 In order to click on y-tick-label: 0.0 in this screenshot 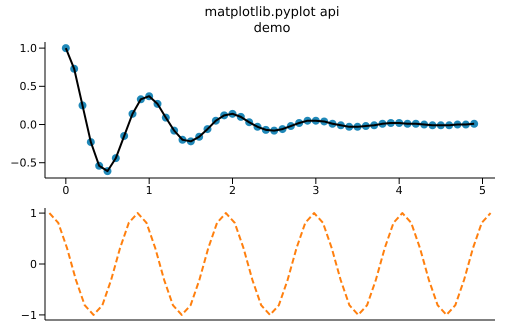, I will do `click(28, 125)`.